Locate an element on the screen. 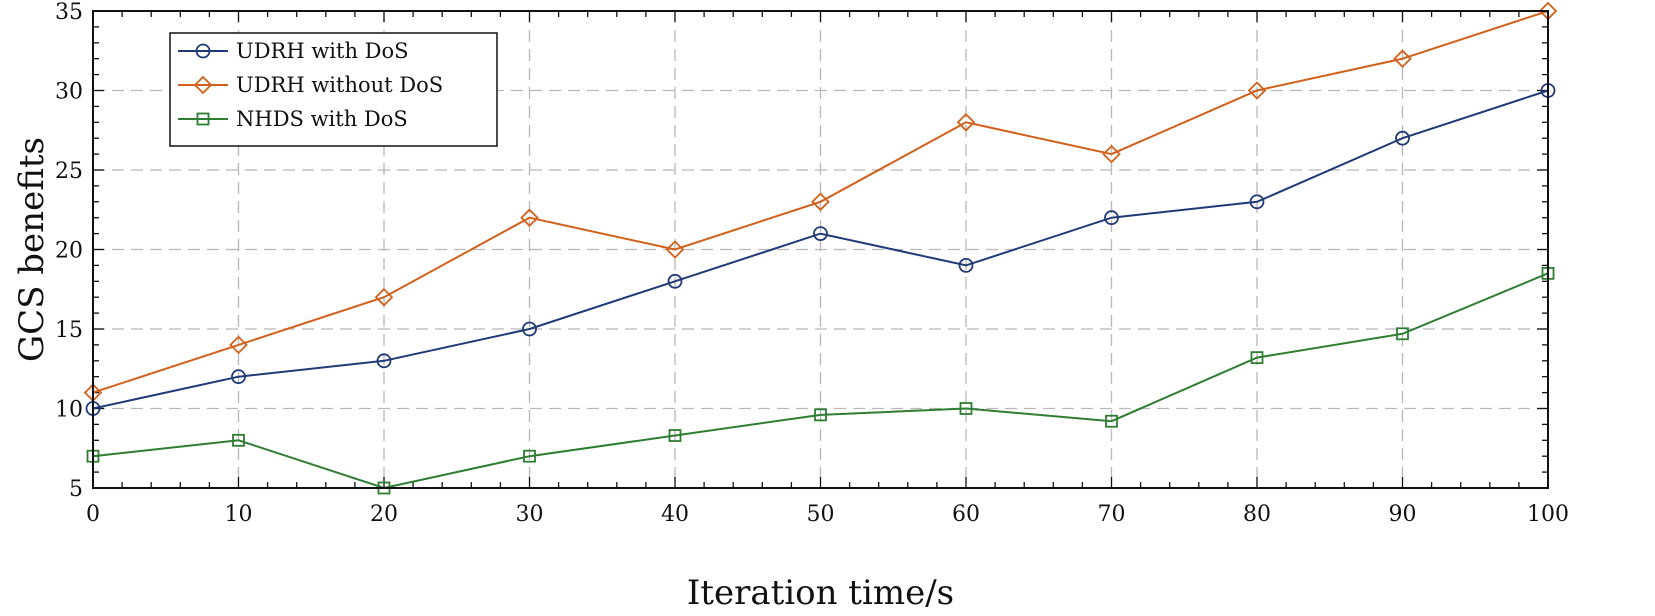  x-tick-label-100: 100 is located at coordinates (1548, 514).